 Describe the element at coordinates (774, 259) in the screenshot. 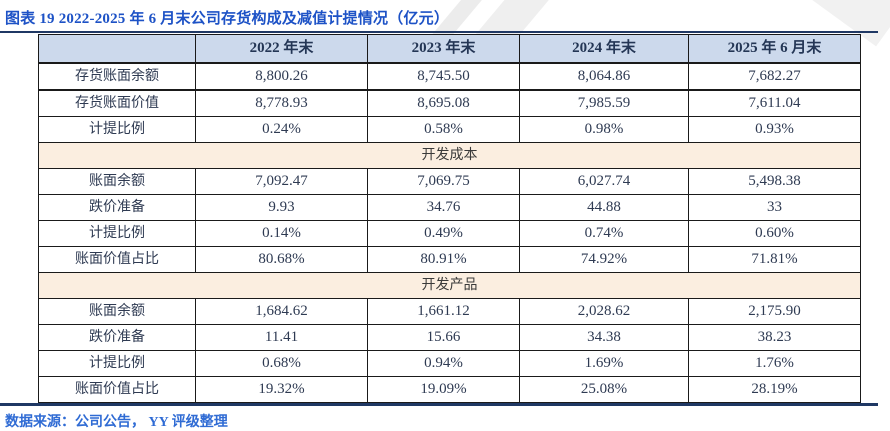

I see `cell-value: 71.81%` at that location.